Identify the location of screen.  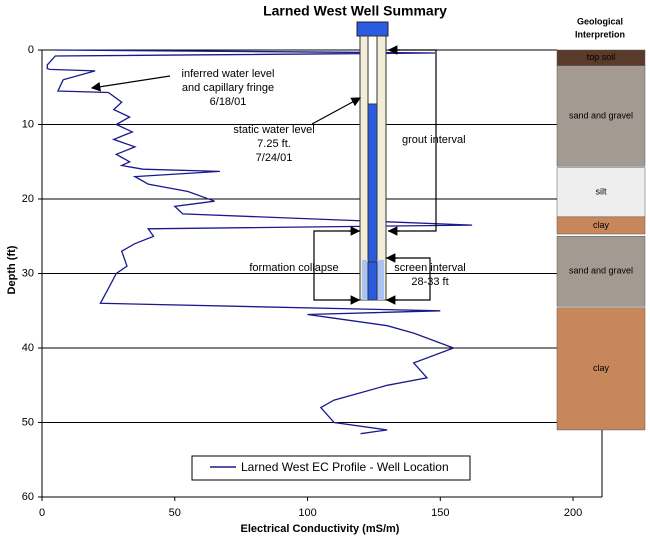
(372, 281).